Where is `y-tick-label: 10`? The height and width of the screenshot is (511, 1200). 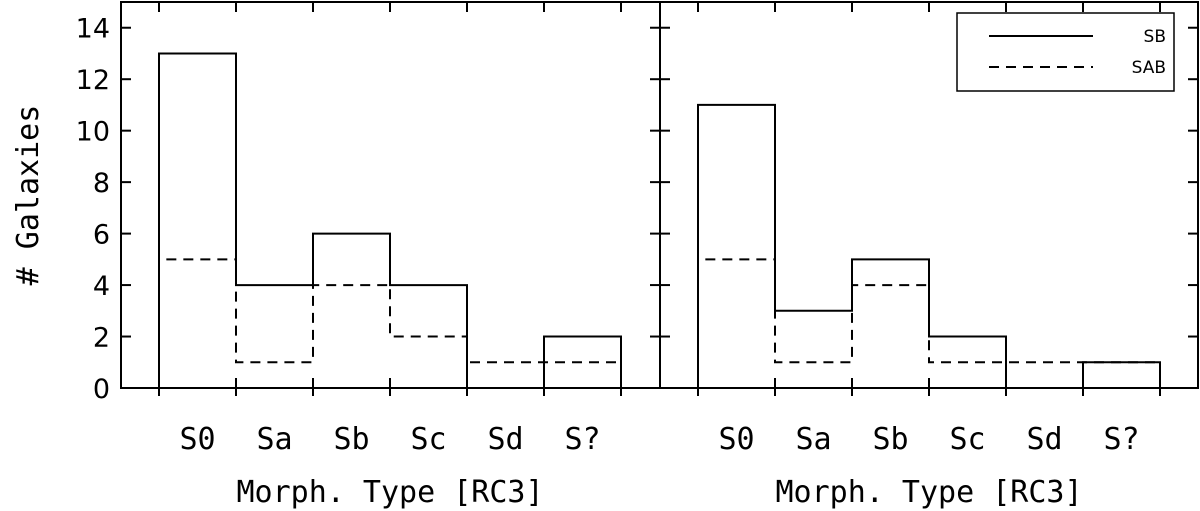 y-tick-label: 10 is located at coordinates (93, 132).